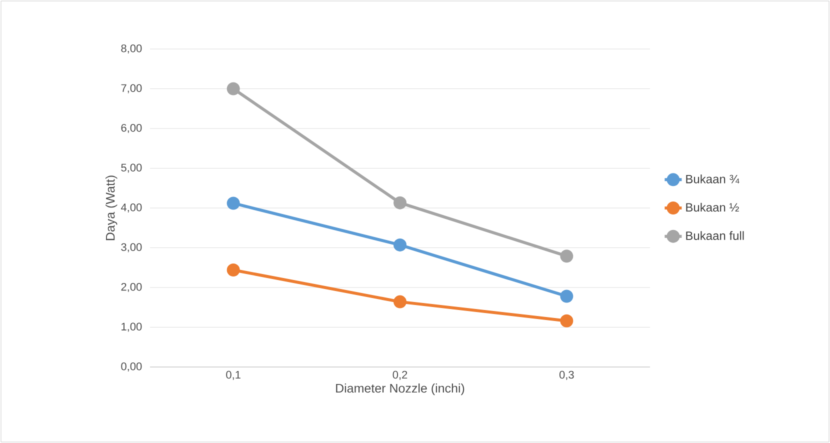  What do you see at coordinates (400, 375) in the screenshot?
I see `x-tick-label: 0,2` at bounding box center [400, 375].